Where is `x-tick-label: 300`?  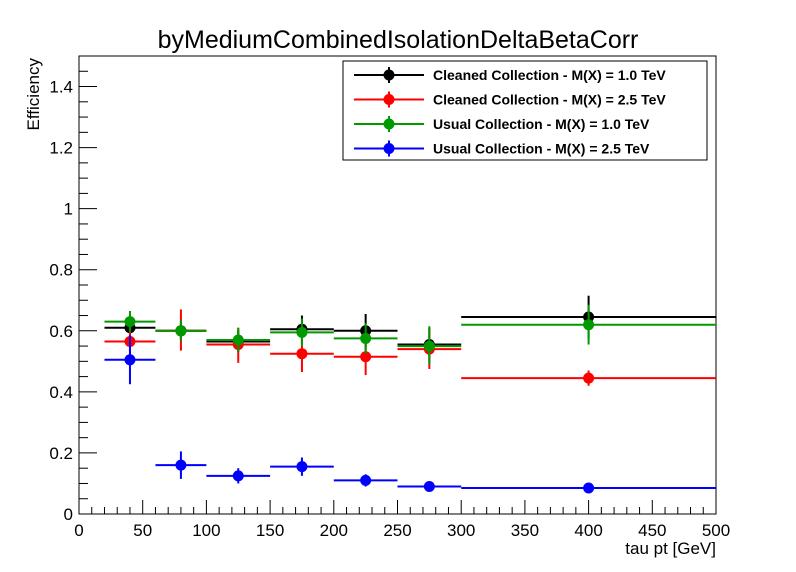 x-tick-label: 300 is located at coordinates (461, 530).